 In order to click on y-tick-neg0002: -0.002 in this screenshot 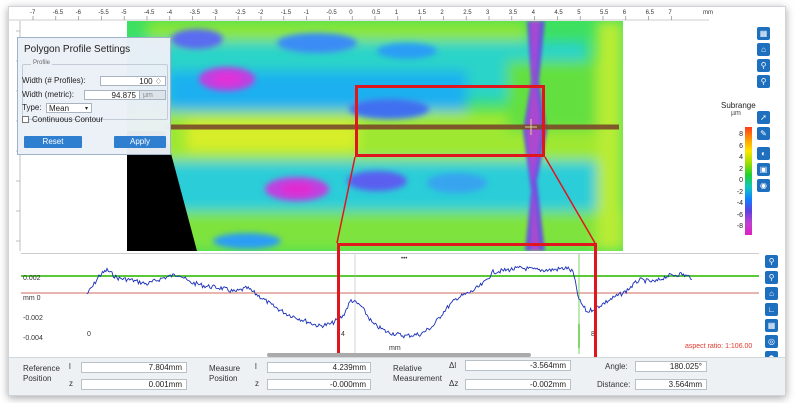, I will do `click(33, 318)`.